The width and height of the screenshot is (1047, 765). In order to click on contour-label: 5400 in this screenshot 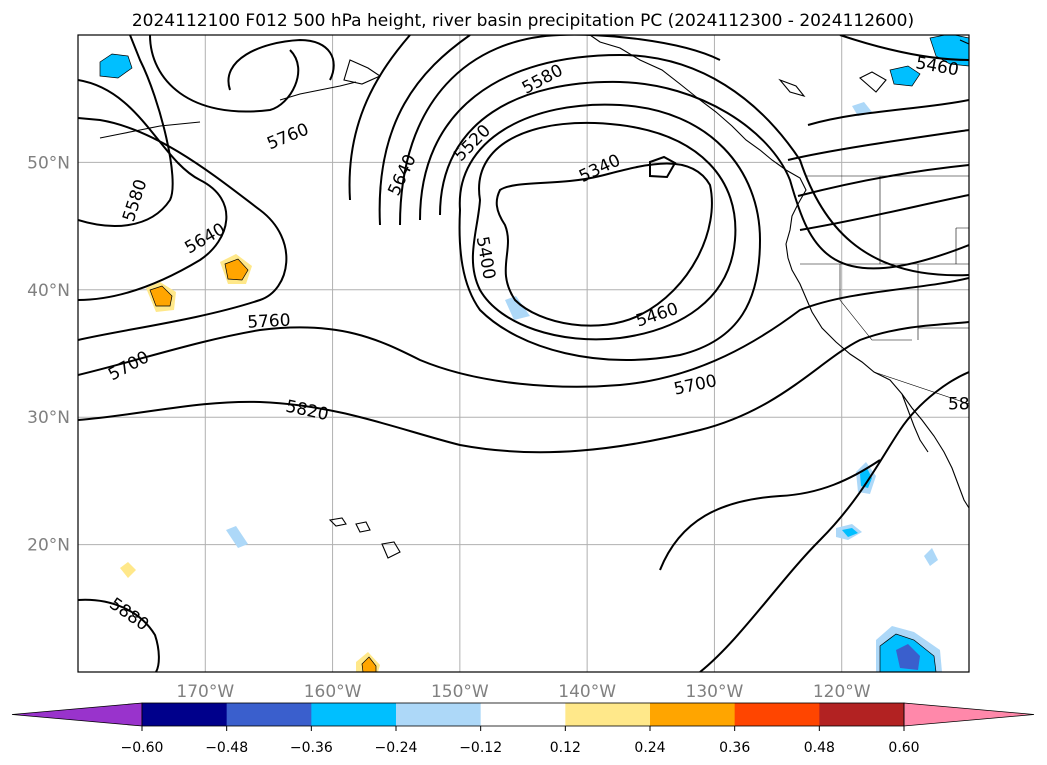, I will do `click(485, 258)`.